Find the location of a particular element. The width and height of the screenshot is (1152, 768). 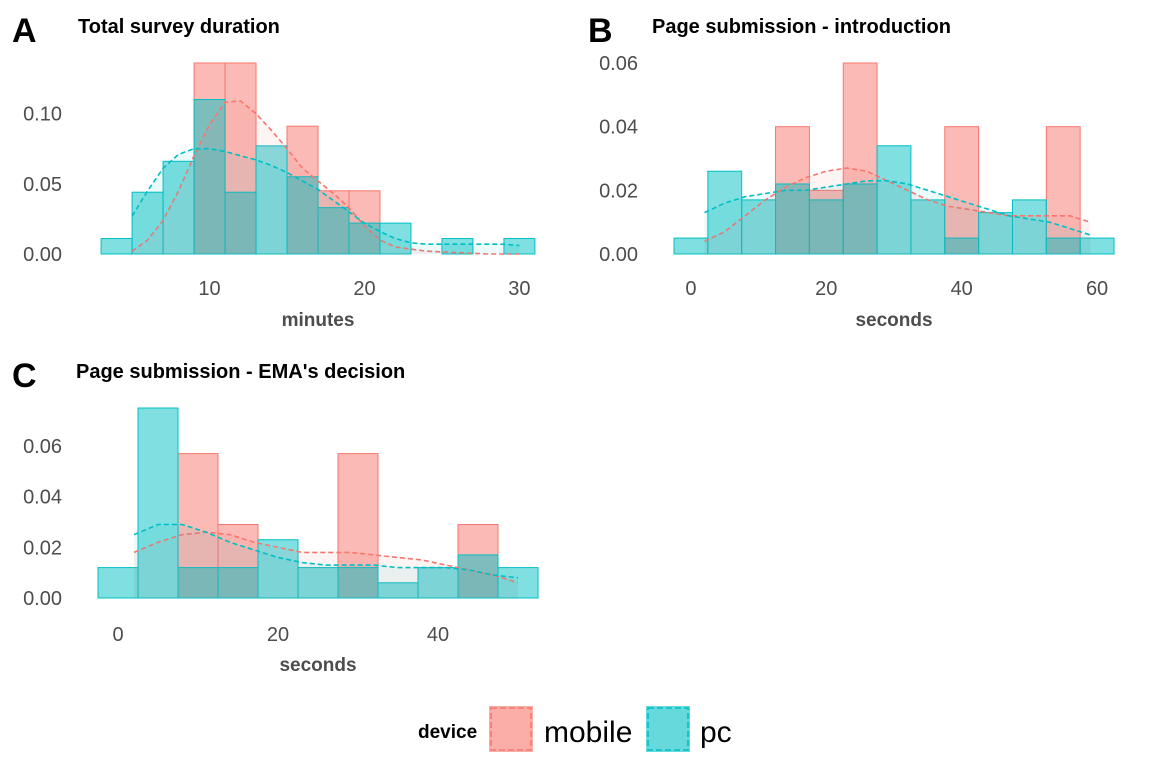

x-axis-title-b: seconds is located at coordinates (893, 320).